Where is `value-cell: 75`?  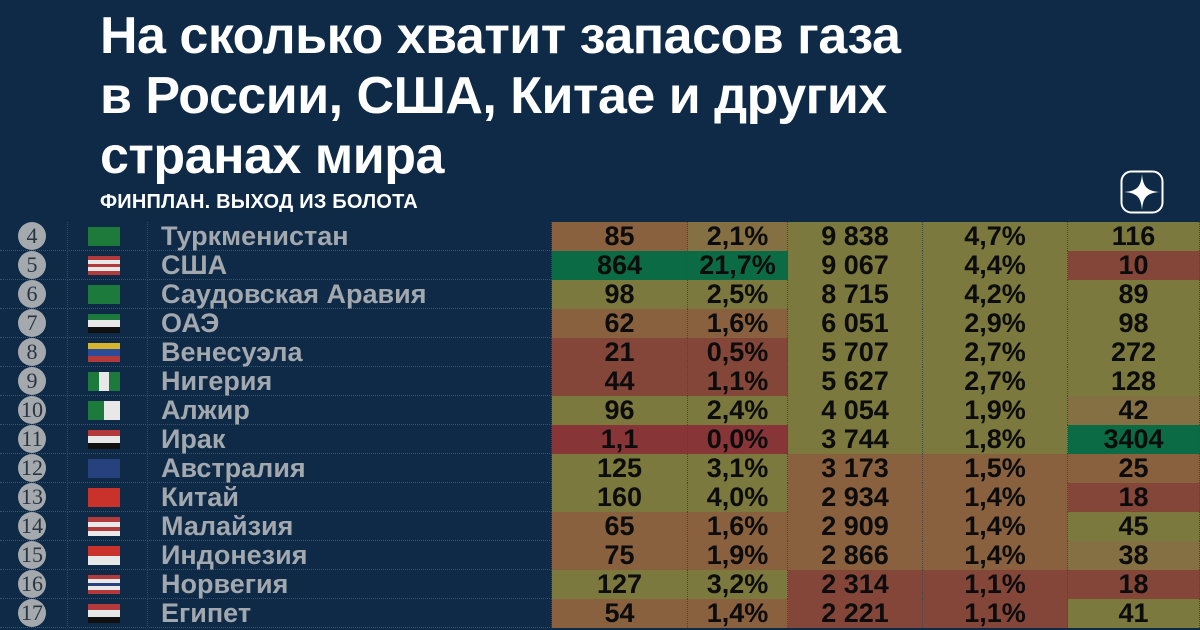 value-cell: 75 is located at coordinates (620, 555).